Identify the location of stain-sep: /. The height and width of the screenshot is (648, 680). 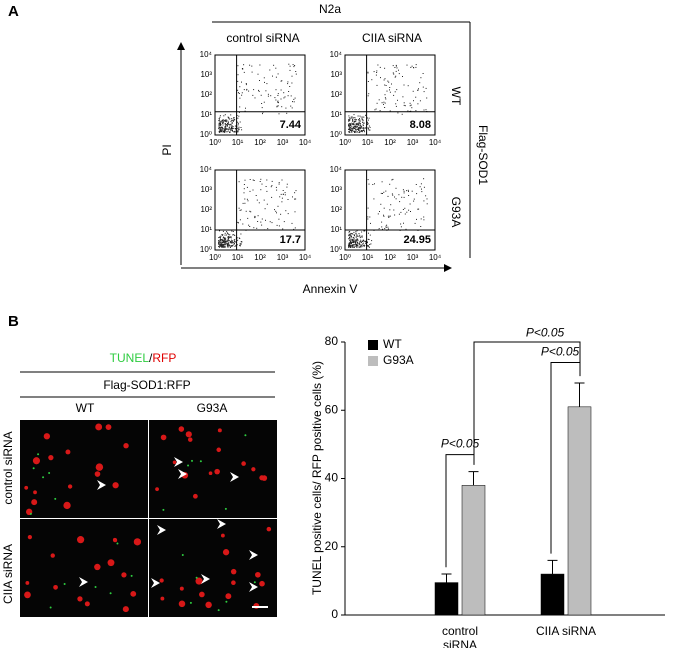
(151, 358).